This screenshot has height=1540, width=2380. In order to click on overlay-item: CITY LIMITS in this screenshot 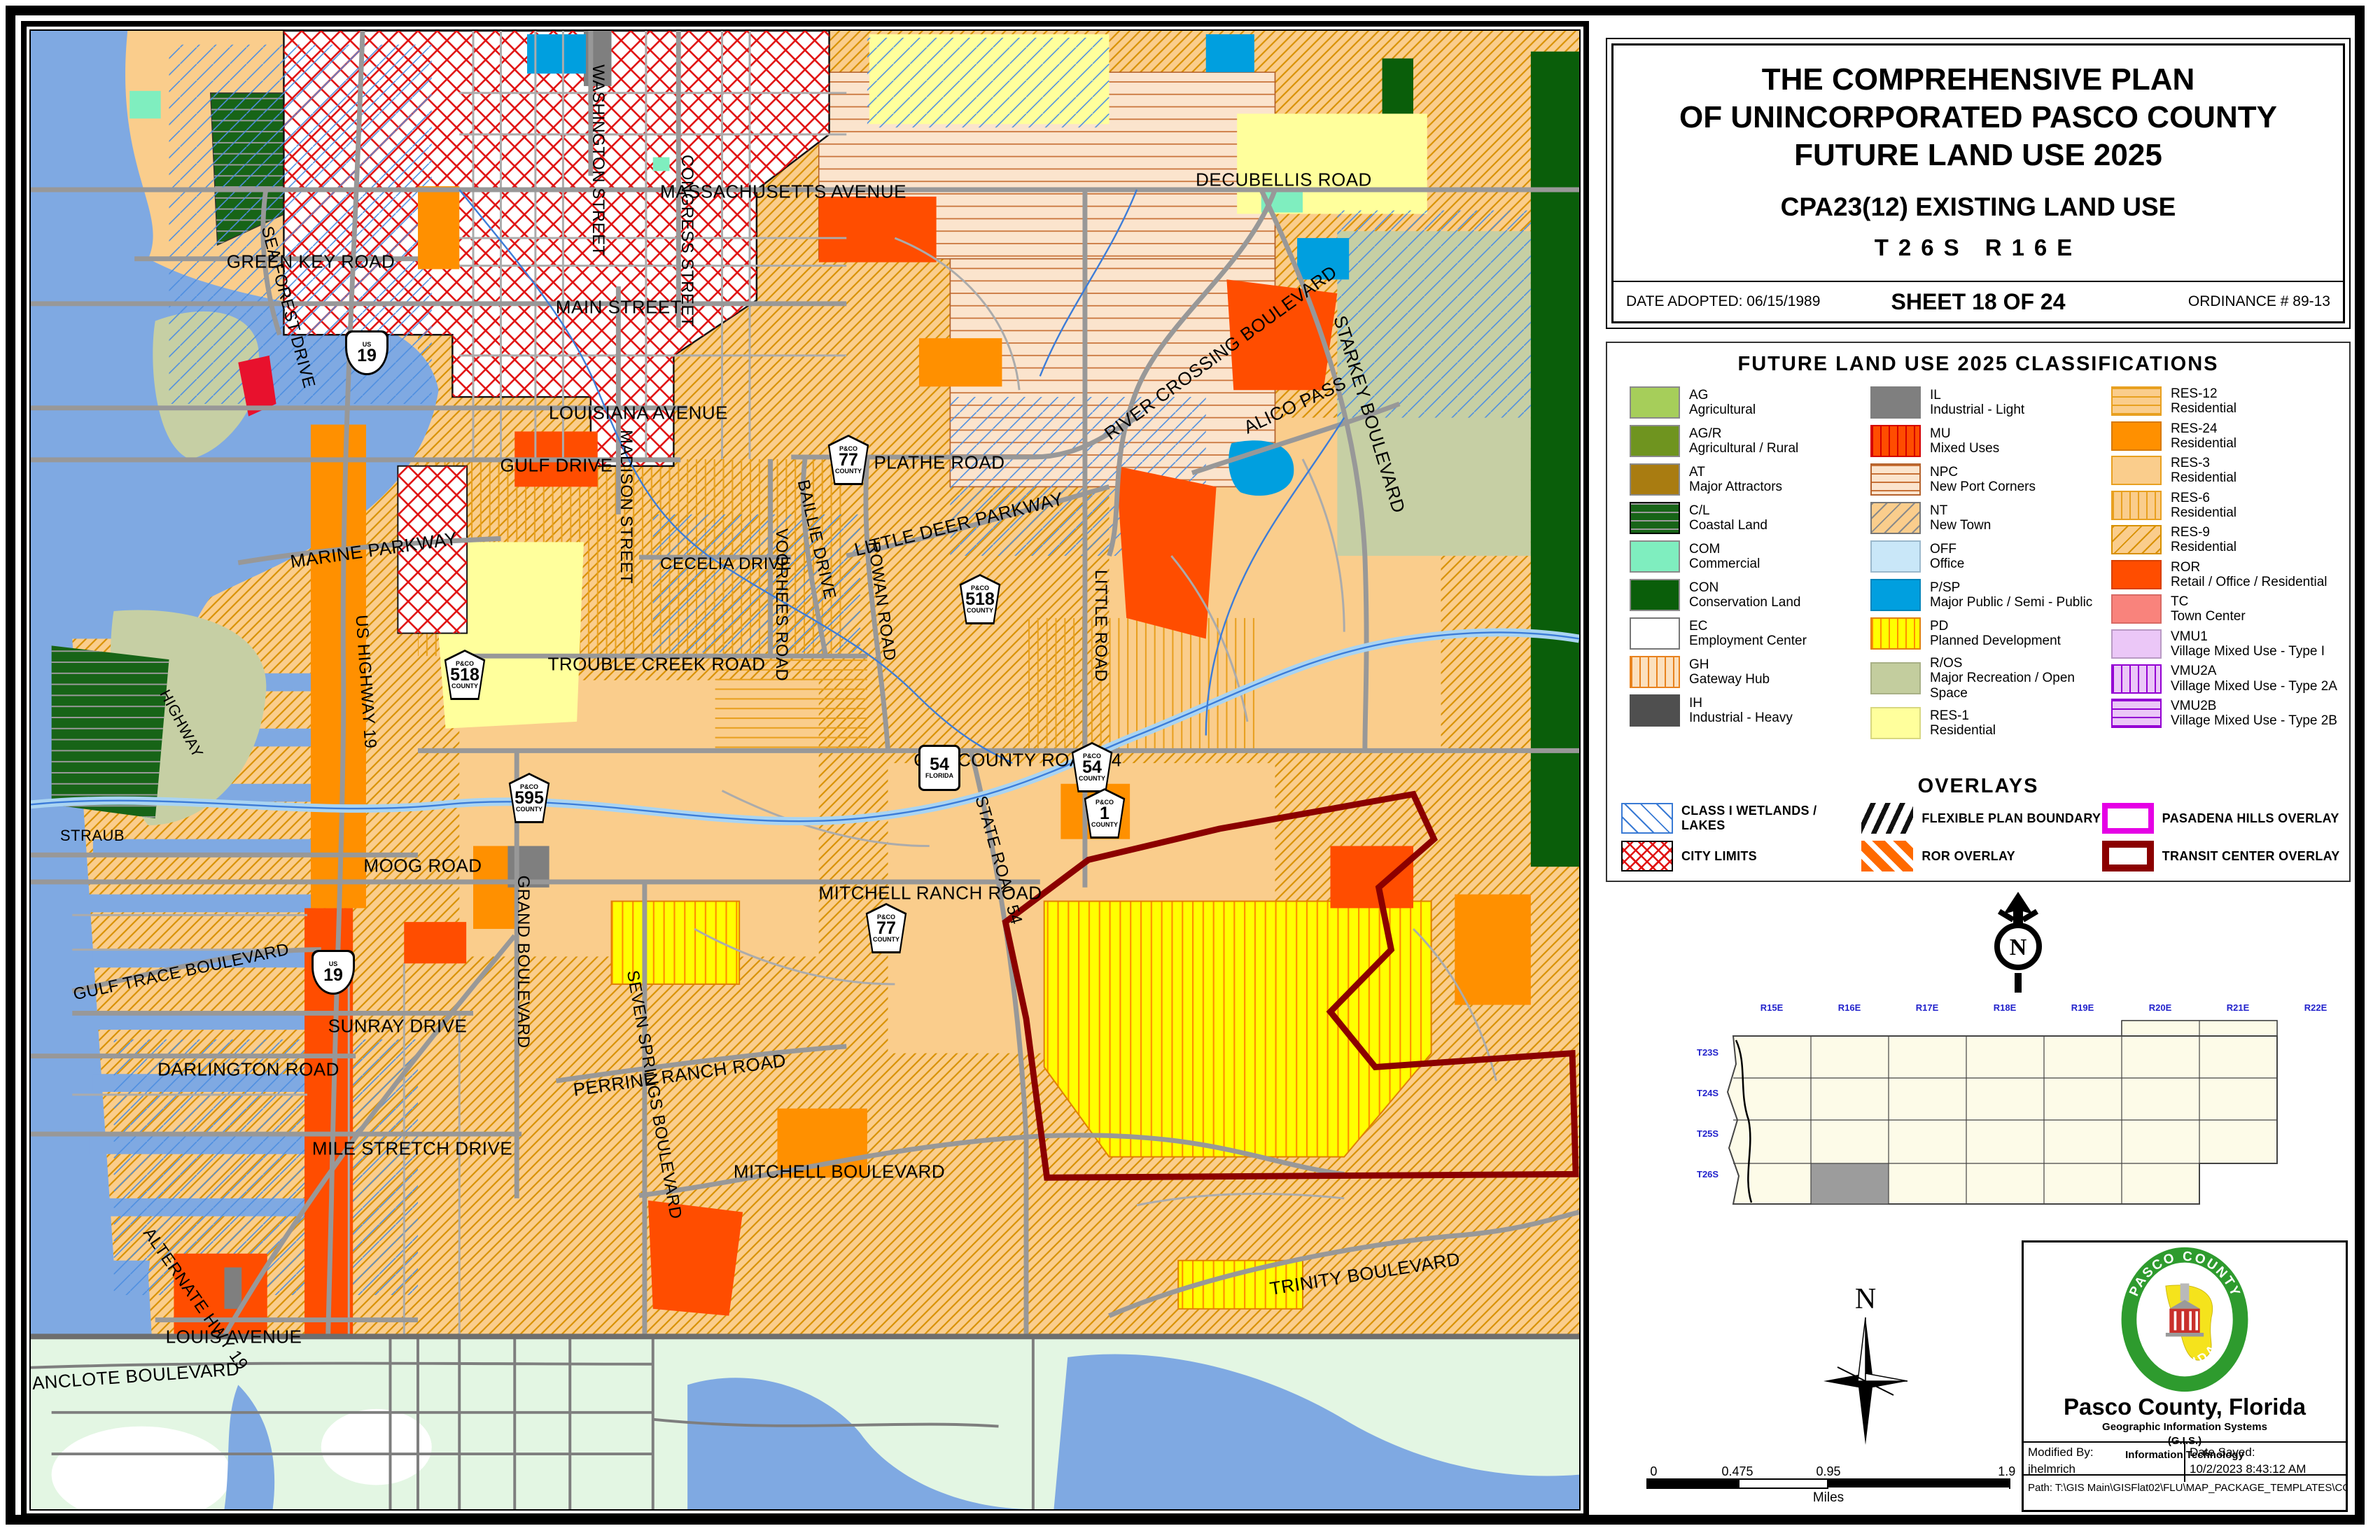, I will do `click(1741, 856)`.